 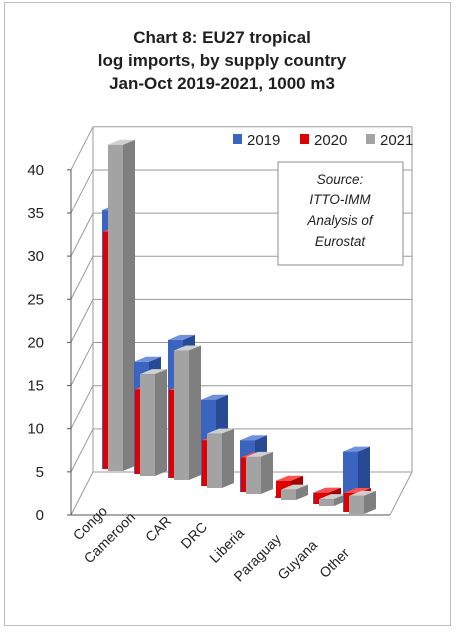 I want to click on y-tick-label: 25, so click(x=35, y=299).